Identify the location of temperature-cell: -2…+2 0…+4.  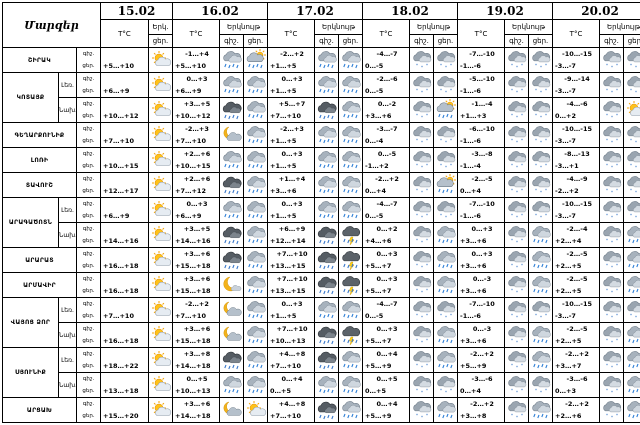
(386, 185).